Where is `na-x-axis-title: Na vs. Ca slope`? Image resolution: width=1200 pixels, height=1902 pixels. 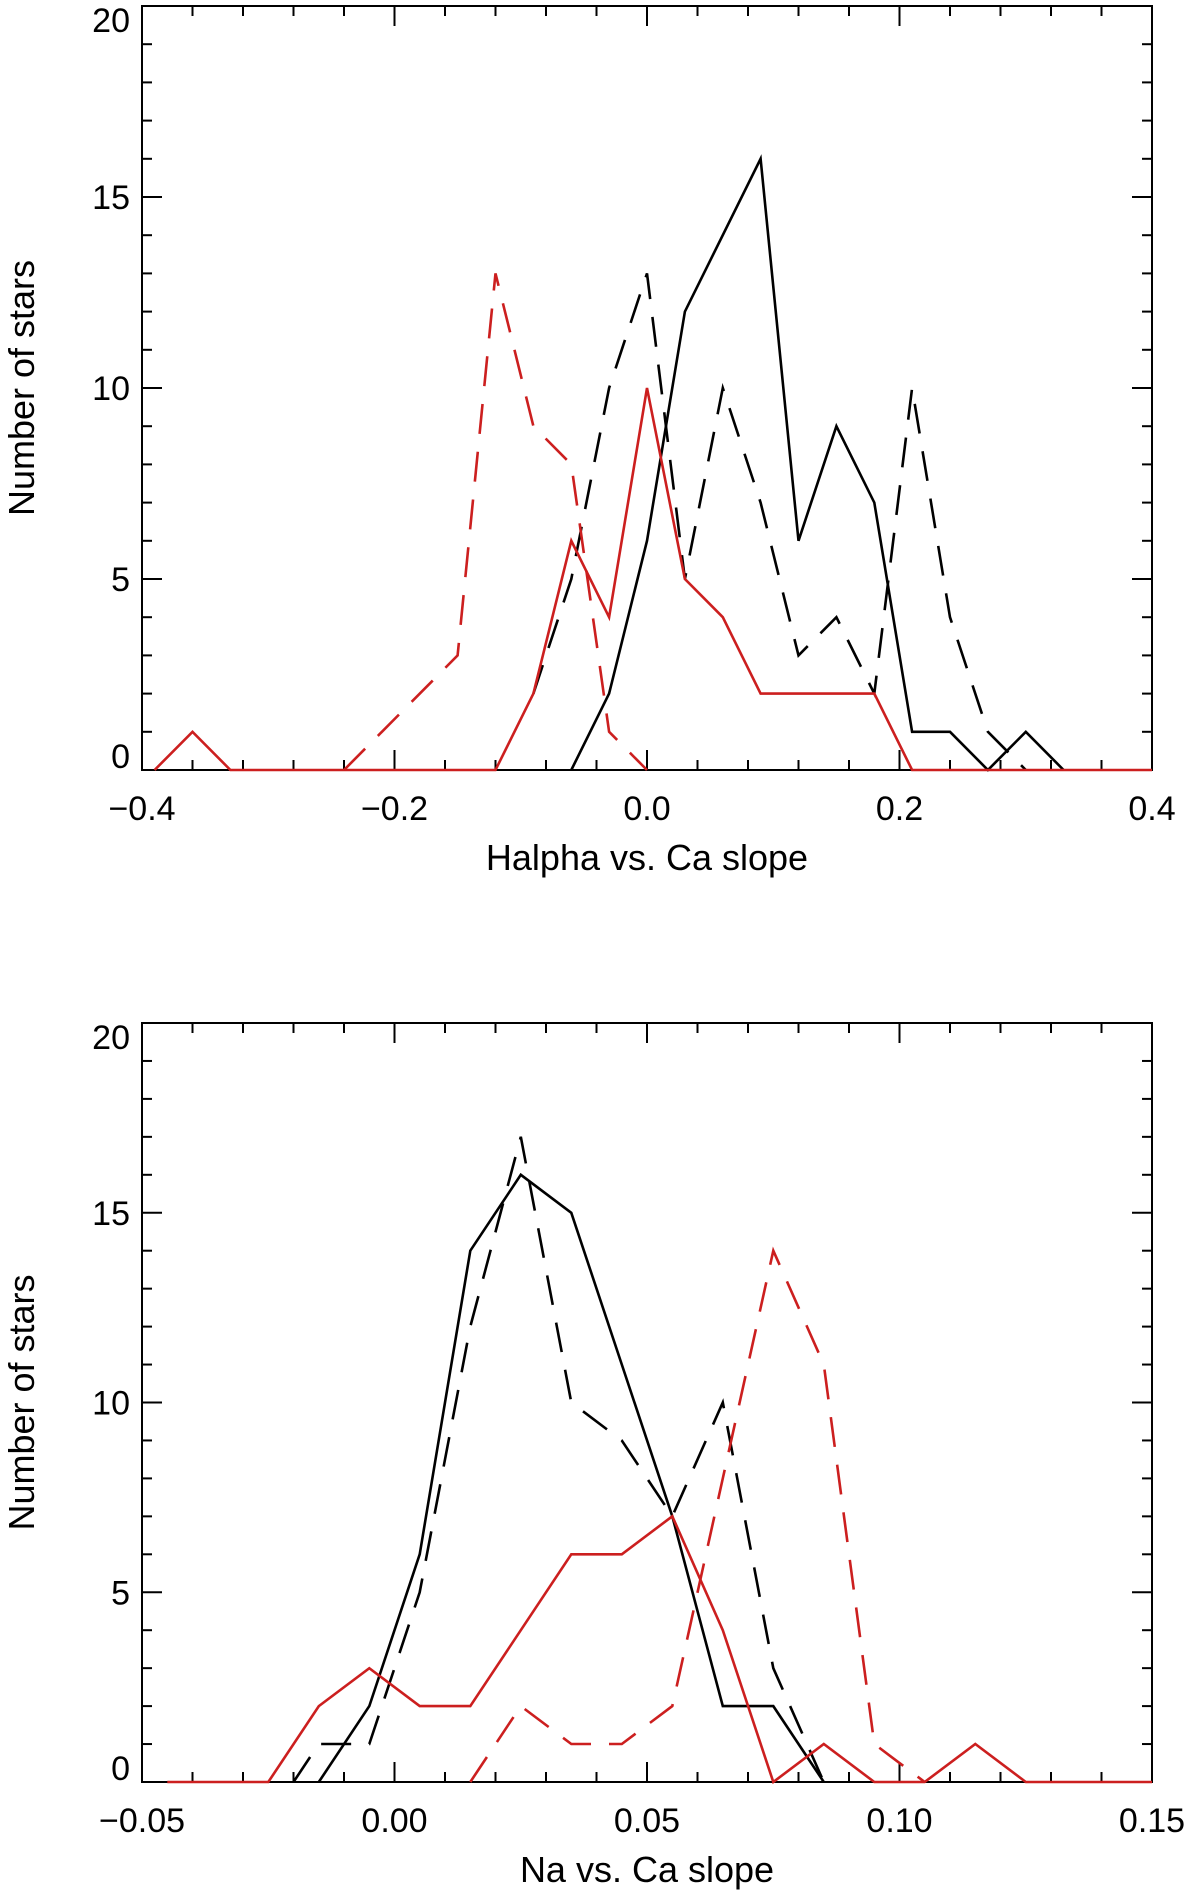 na-x-axis-title: Na vs. Ca slope is located at coordinates (647, 1869).